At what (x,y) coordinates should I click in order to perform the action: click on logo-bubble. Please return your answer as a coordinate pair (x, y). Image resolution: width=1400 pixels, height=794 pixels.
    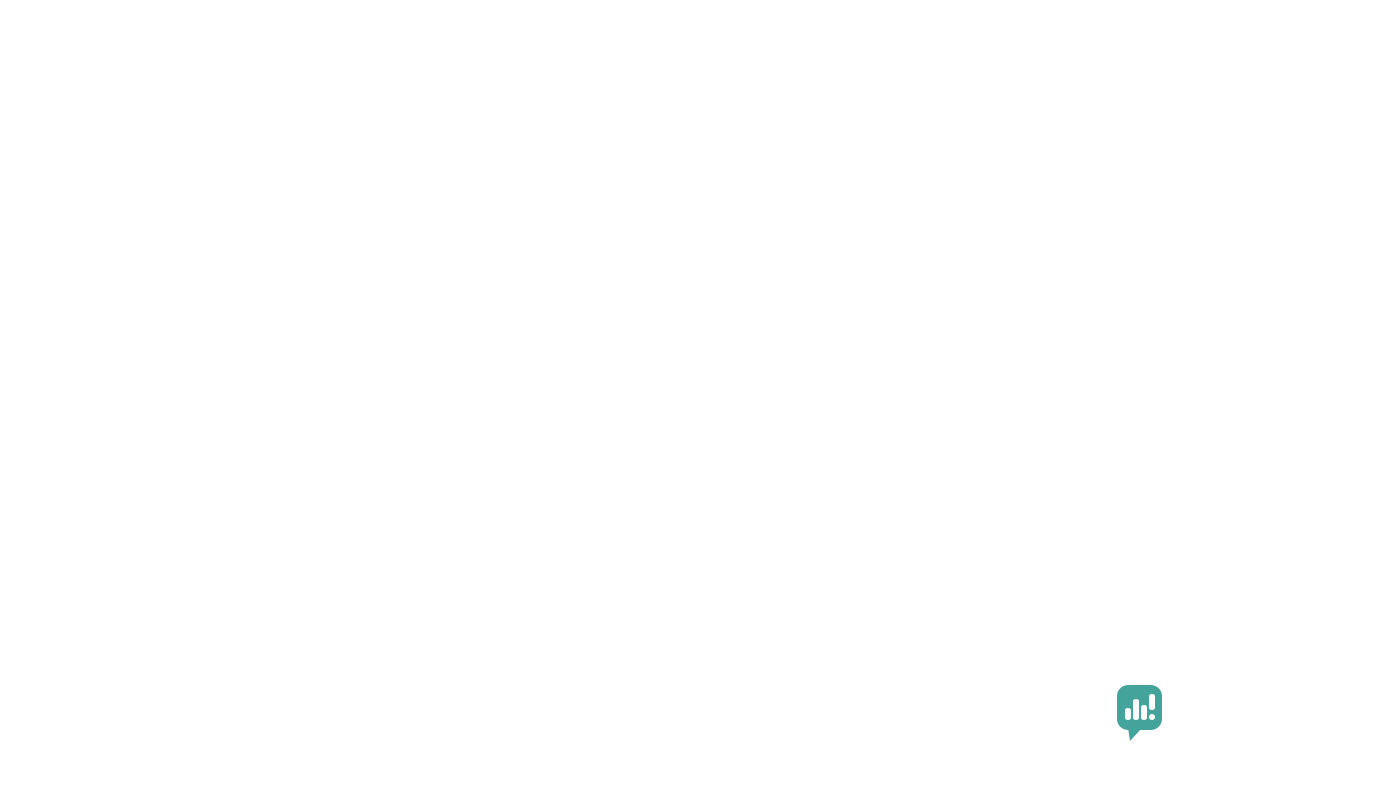
    Looking at the image, I should click on (1139, 707).